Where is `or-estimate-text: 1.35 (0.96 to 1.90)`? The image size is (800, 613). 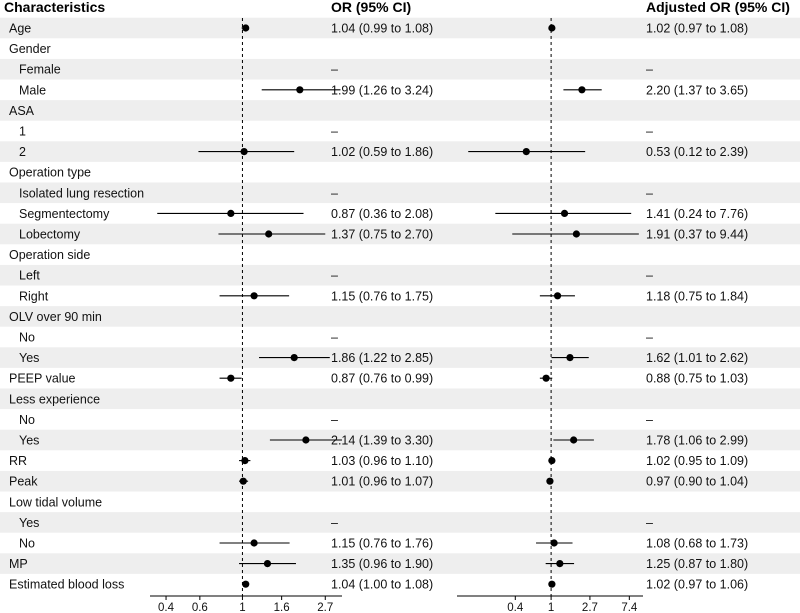 or-estimate-text: 1.35 (0.96 to 1.90) is located at coordinates (382, 564).